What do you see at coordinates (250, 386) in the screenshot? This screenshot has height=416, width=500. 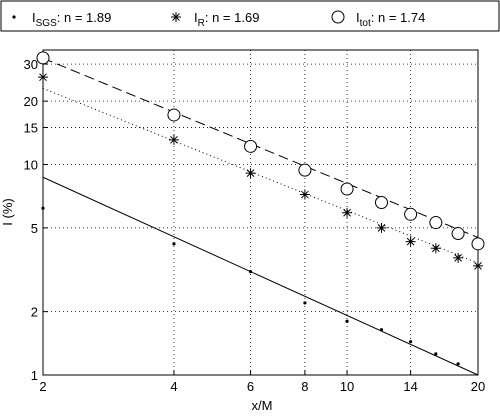 I see `x-tick-label: 6` at bounding box center [250, 386].